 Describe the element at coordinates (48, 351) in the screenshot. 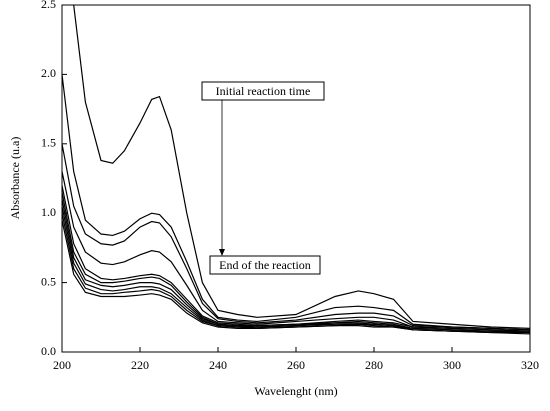

I see `y-tick-label: 0.0` at that location.